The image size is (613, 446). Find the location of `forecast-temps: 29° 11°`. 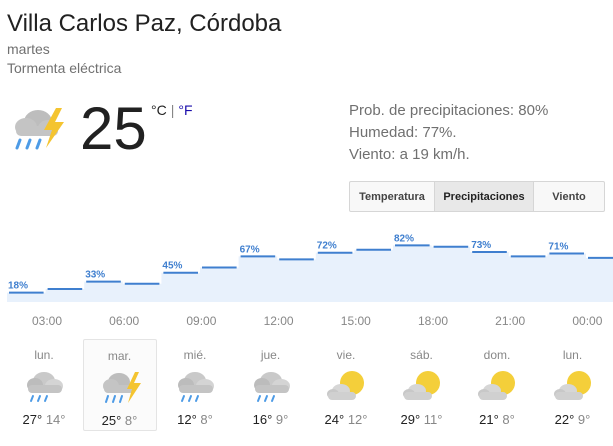

forecast-temps: 29° 11° is located at coordinates (422, 419).